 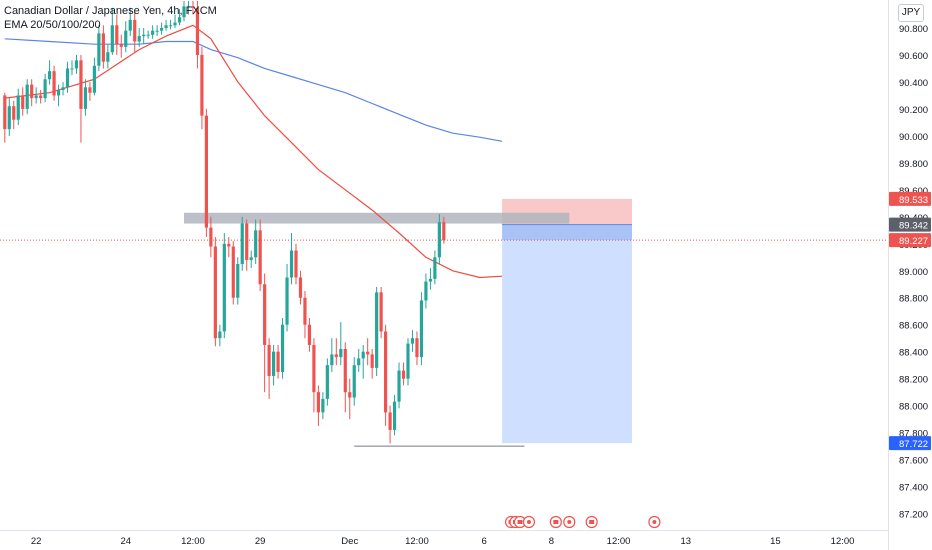 I want to click on time-tick-label: 12:00, so click(x=843, y=541).